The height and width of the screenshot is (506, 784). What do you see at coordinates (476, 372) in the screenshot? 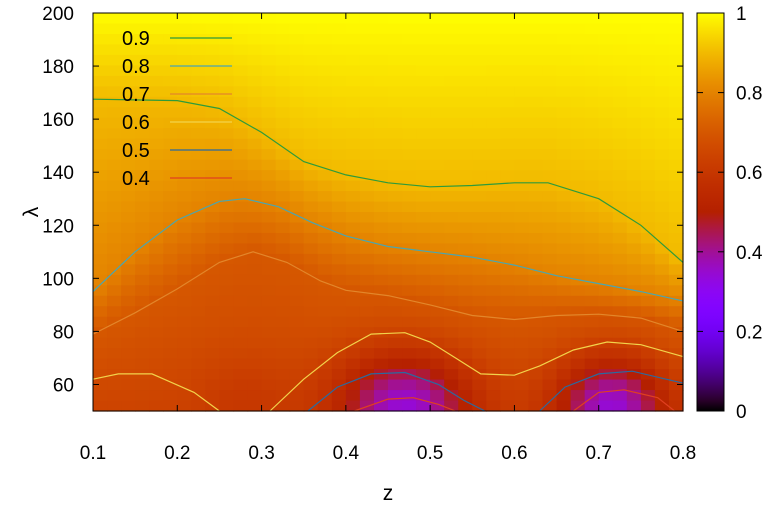
I see `contour-line-0.6` at bounding box center [476, 372].